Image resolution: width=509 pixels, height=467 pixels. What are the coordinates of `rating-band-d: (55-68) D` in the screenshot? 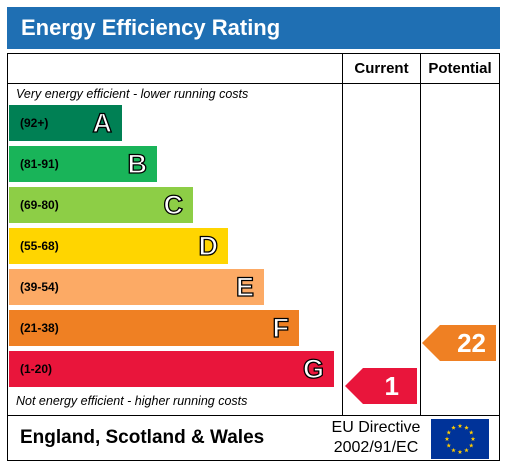 It's located at (118, 246).